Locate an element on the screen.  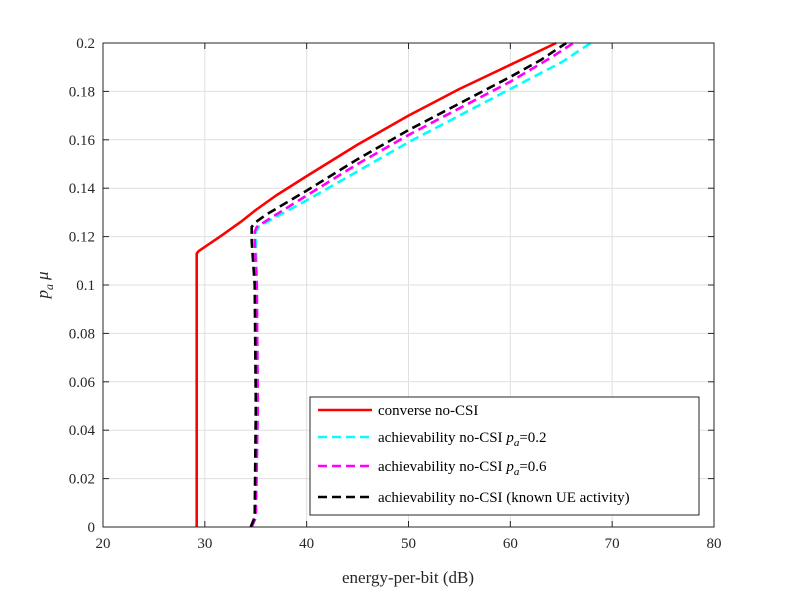
y-axis-label: paμ is located at coordinates (44, 285).